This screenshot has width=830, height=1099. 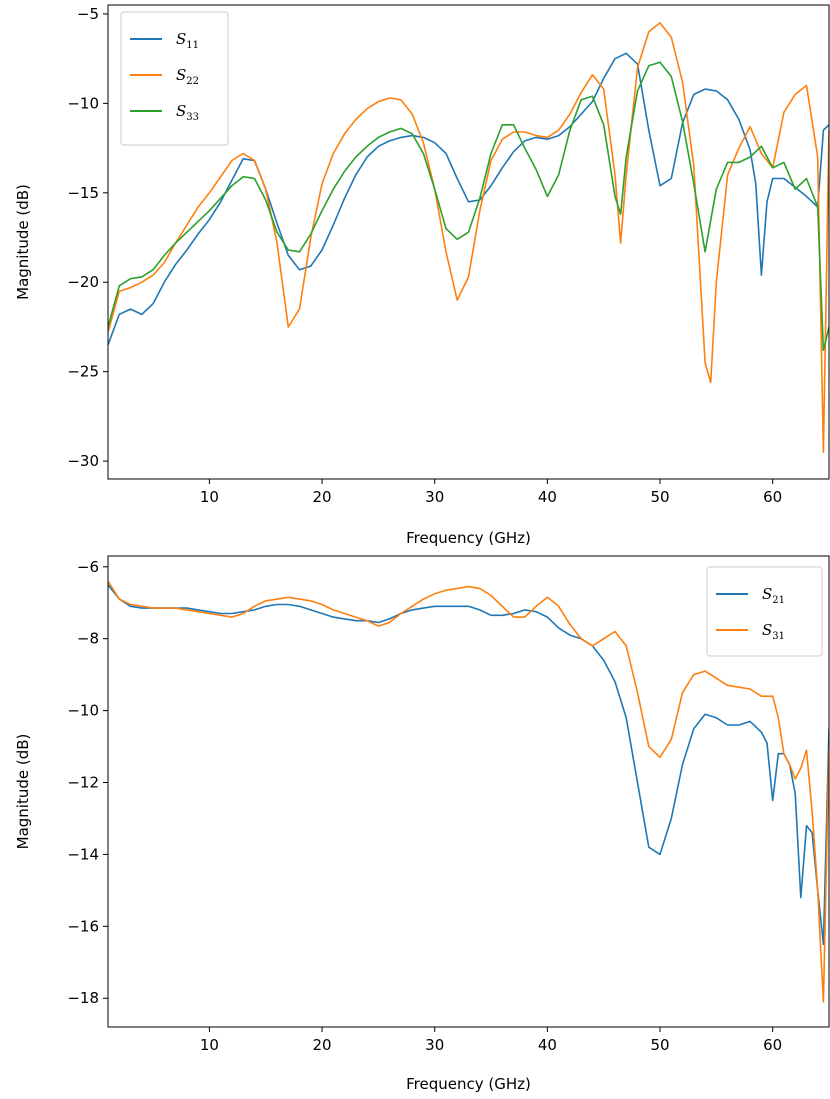 What do you see at coordinates (83, 926) in the screenshot?
I see `y-tick-label: −16` at bounding box center [83, 926].